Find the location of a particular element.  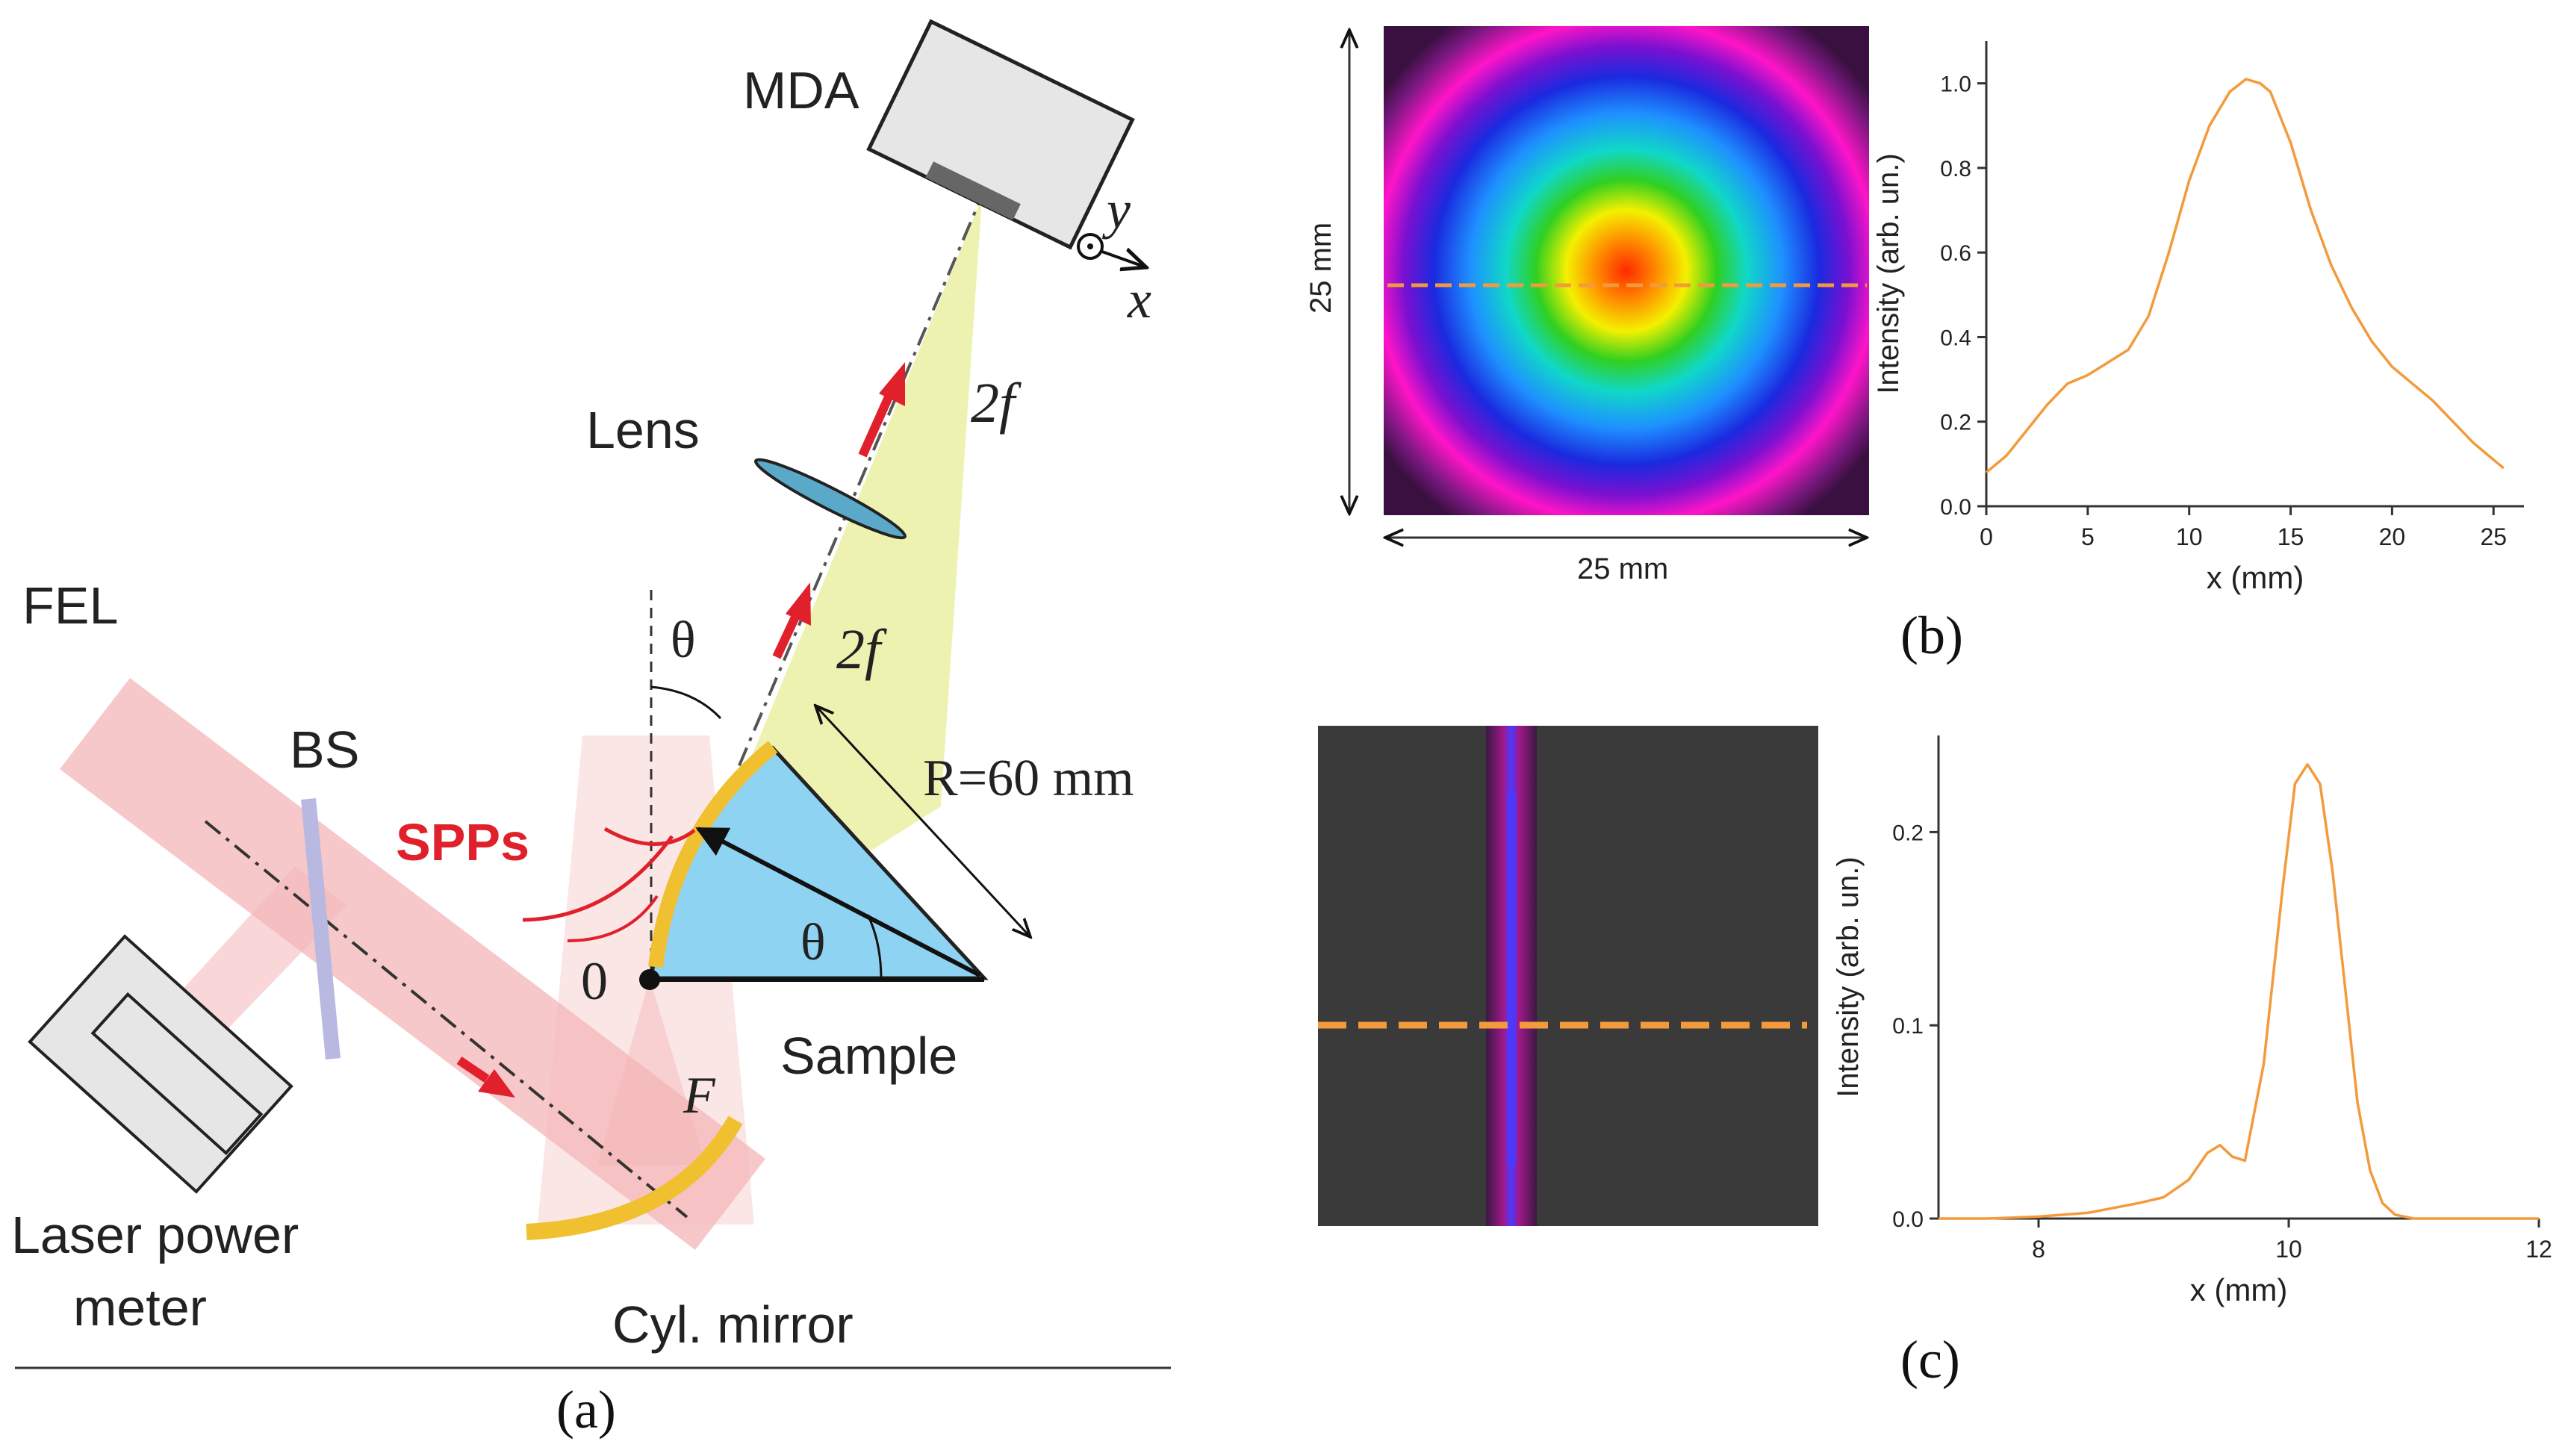

panel-label-a: (a) is located at coordinates (586, 1410).